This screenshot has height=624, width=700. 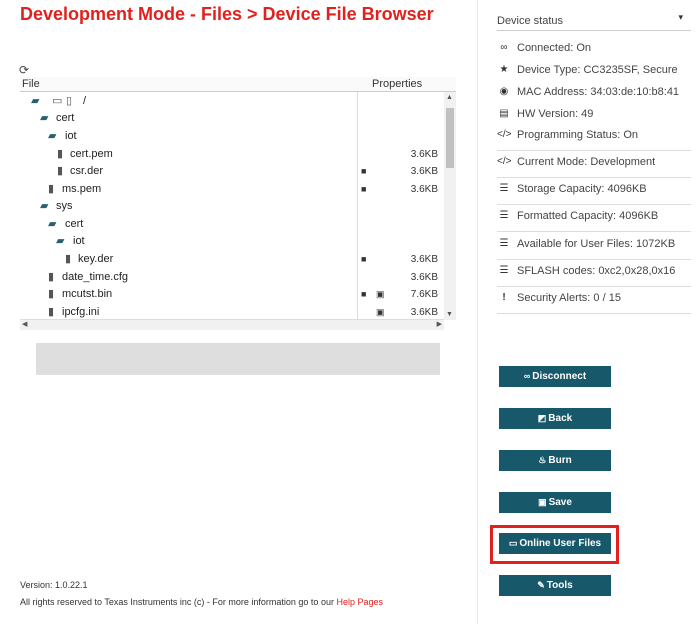 What do you see at coordinates (439, 324) in the screenshot?
I see `scroll-right-icon: ▶` at bounding box center [439, 324].